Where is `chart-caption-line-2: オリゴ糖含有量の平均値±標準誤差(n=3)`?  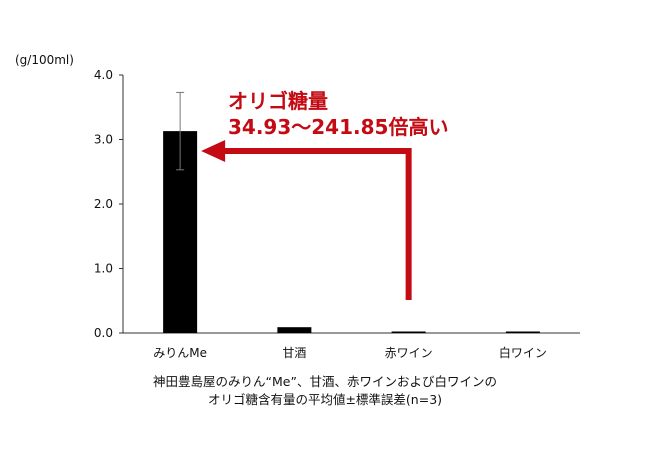 chart-caption-line-2: オリゴ糖含有量の平均値±標準誤差(n=3) is located at coordinates (325, 399).